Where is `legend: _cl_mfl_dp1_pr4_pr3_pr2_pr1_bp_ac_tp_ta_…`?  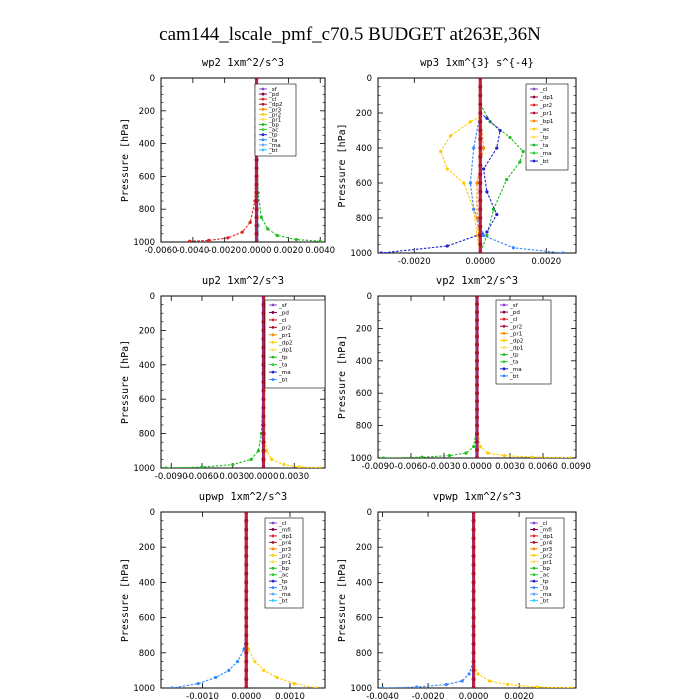
legend: _cl_mfl_dp1_pr4_pr3_pr2_pr1_bp_ac_tp_ta_… is located at coordinates (545, 563).